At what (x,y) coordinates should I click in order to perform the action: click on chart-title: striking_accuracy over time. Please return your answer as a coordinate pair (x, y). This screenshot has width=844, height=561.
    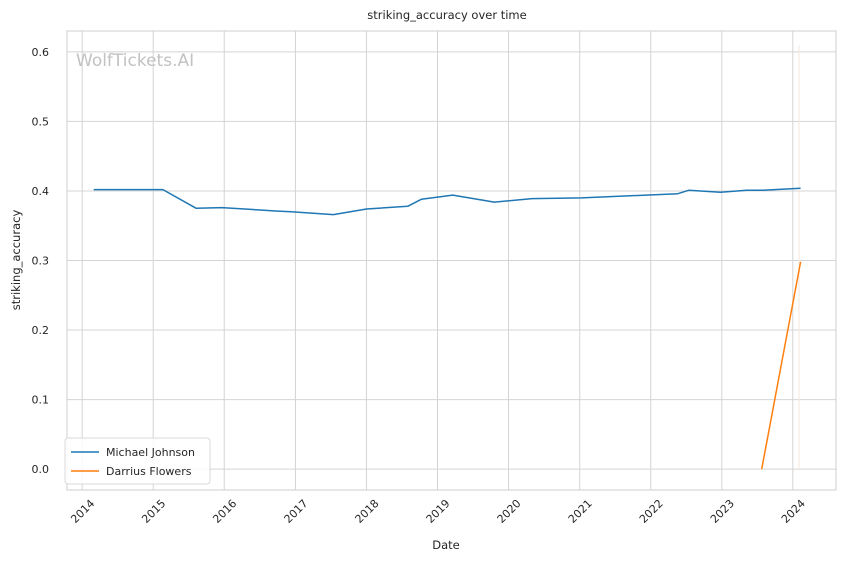
    Looking at the image, I should click on (446, 15).